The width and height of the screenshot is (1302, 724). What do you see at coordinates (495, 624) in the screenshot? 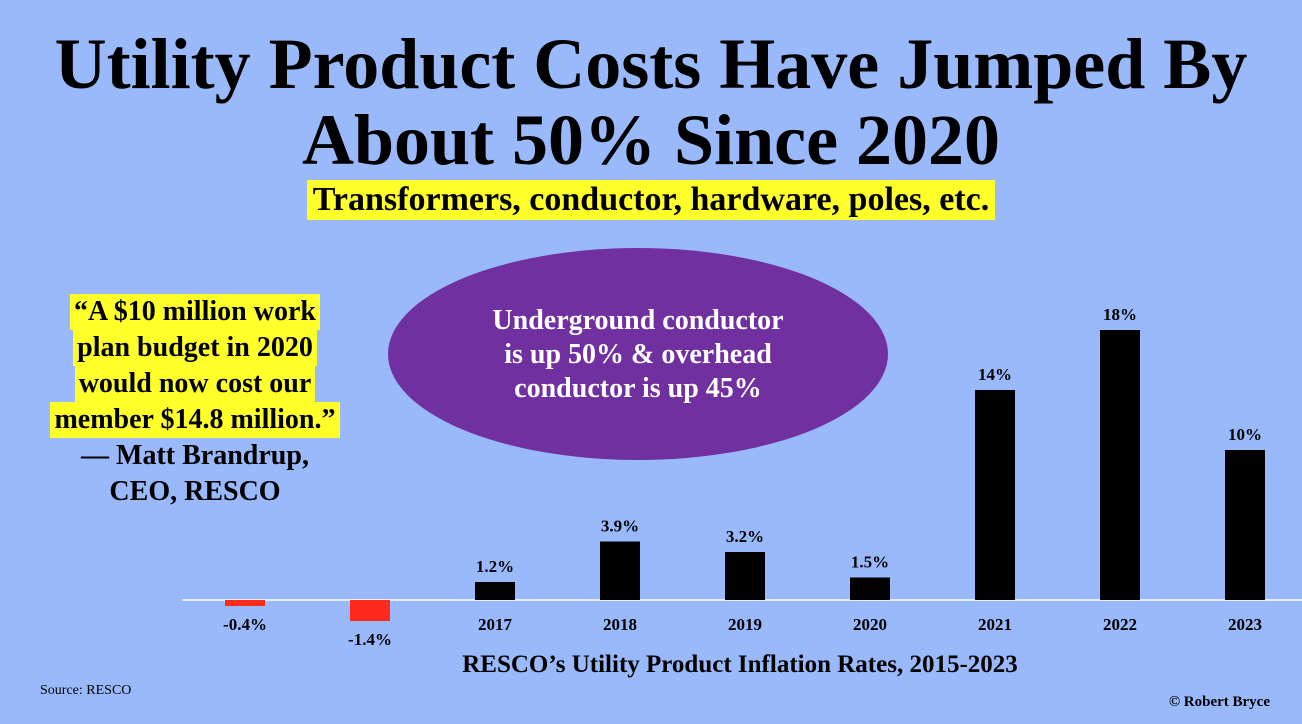
I see `category-label-2: 2017` at bounding box center [495, 624].